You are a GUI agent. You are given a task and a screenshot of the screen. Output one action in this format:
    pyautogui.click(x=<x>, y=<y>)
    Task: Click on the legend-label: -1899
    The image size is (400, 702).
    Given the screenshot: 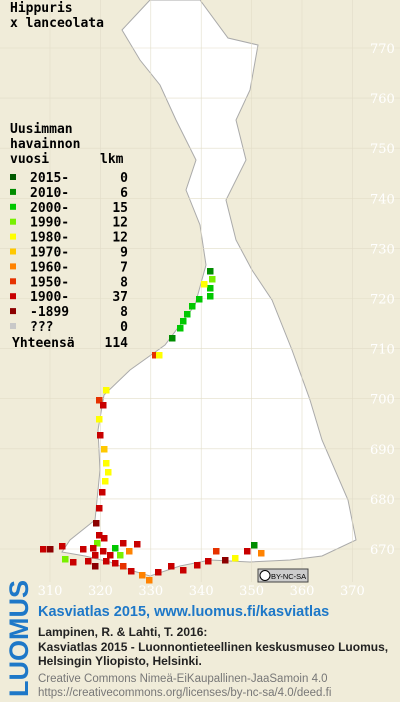 What is the action you would take?
    pyautogui.click(x=49, y=312)
    